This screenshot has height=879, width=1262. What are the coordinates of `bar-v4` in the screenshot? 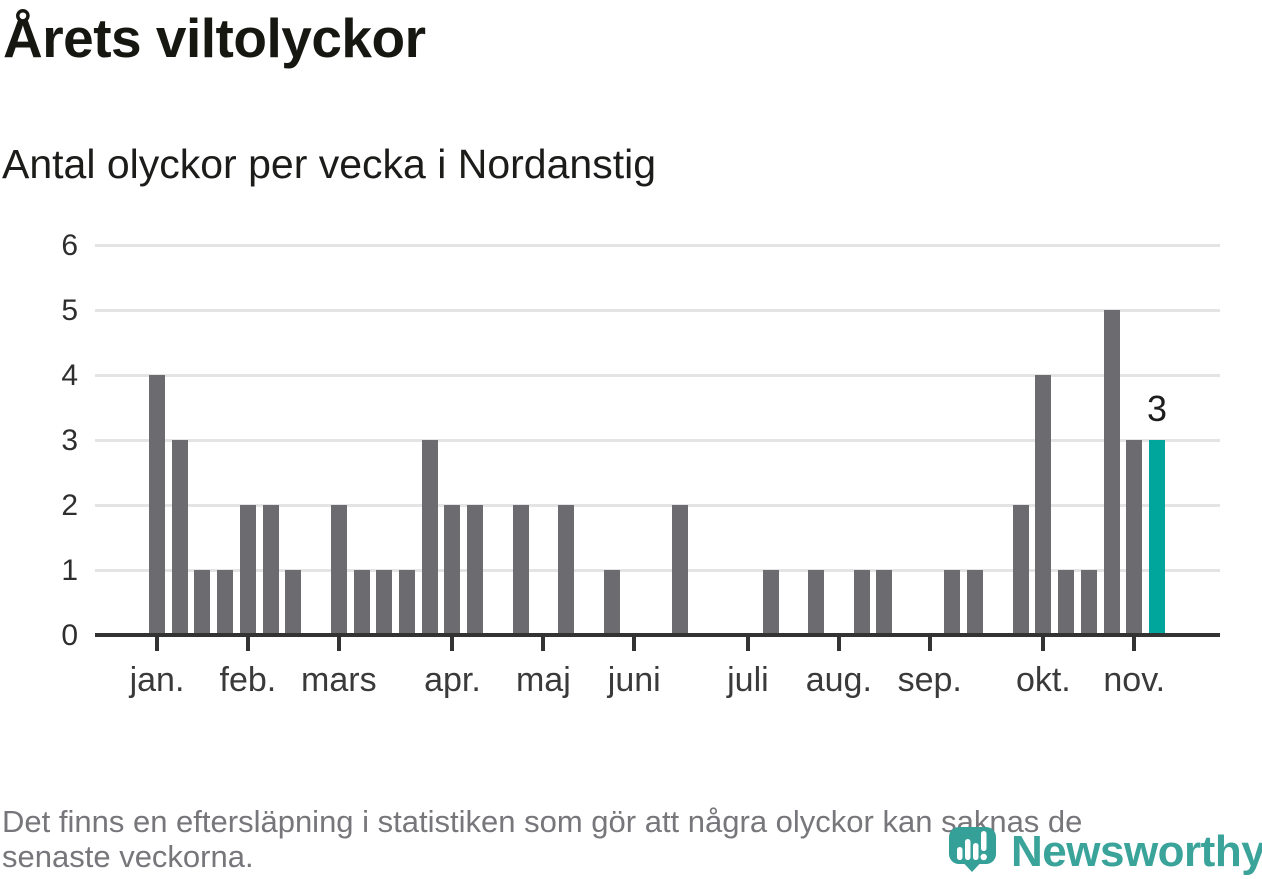 It's located at (225, 602).